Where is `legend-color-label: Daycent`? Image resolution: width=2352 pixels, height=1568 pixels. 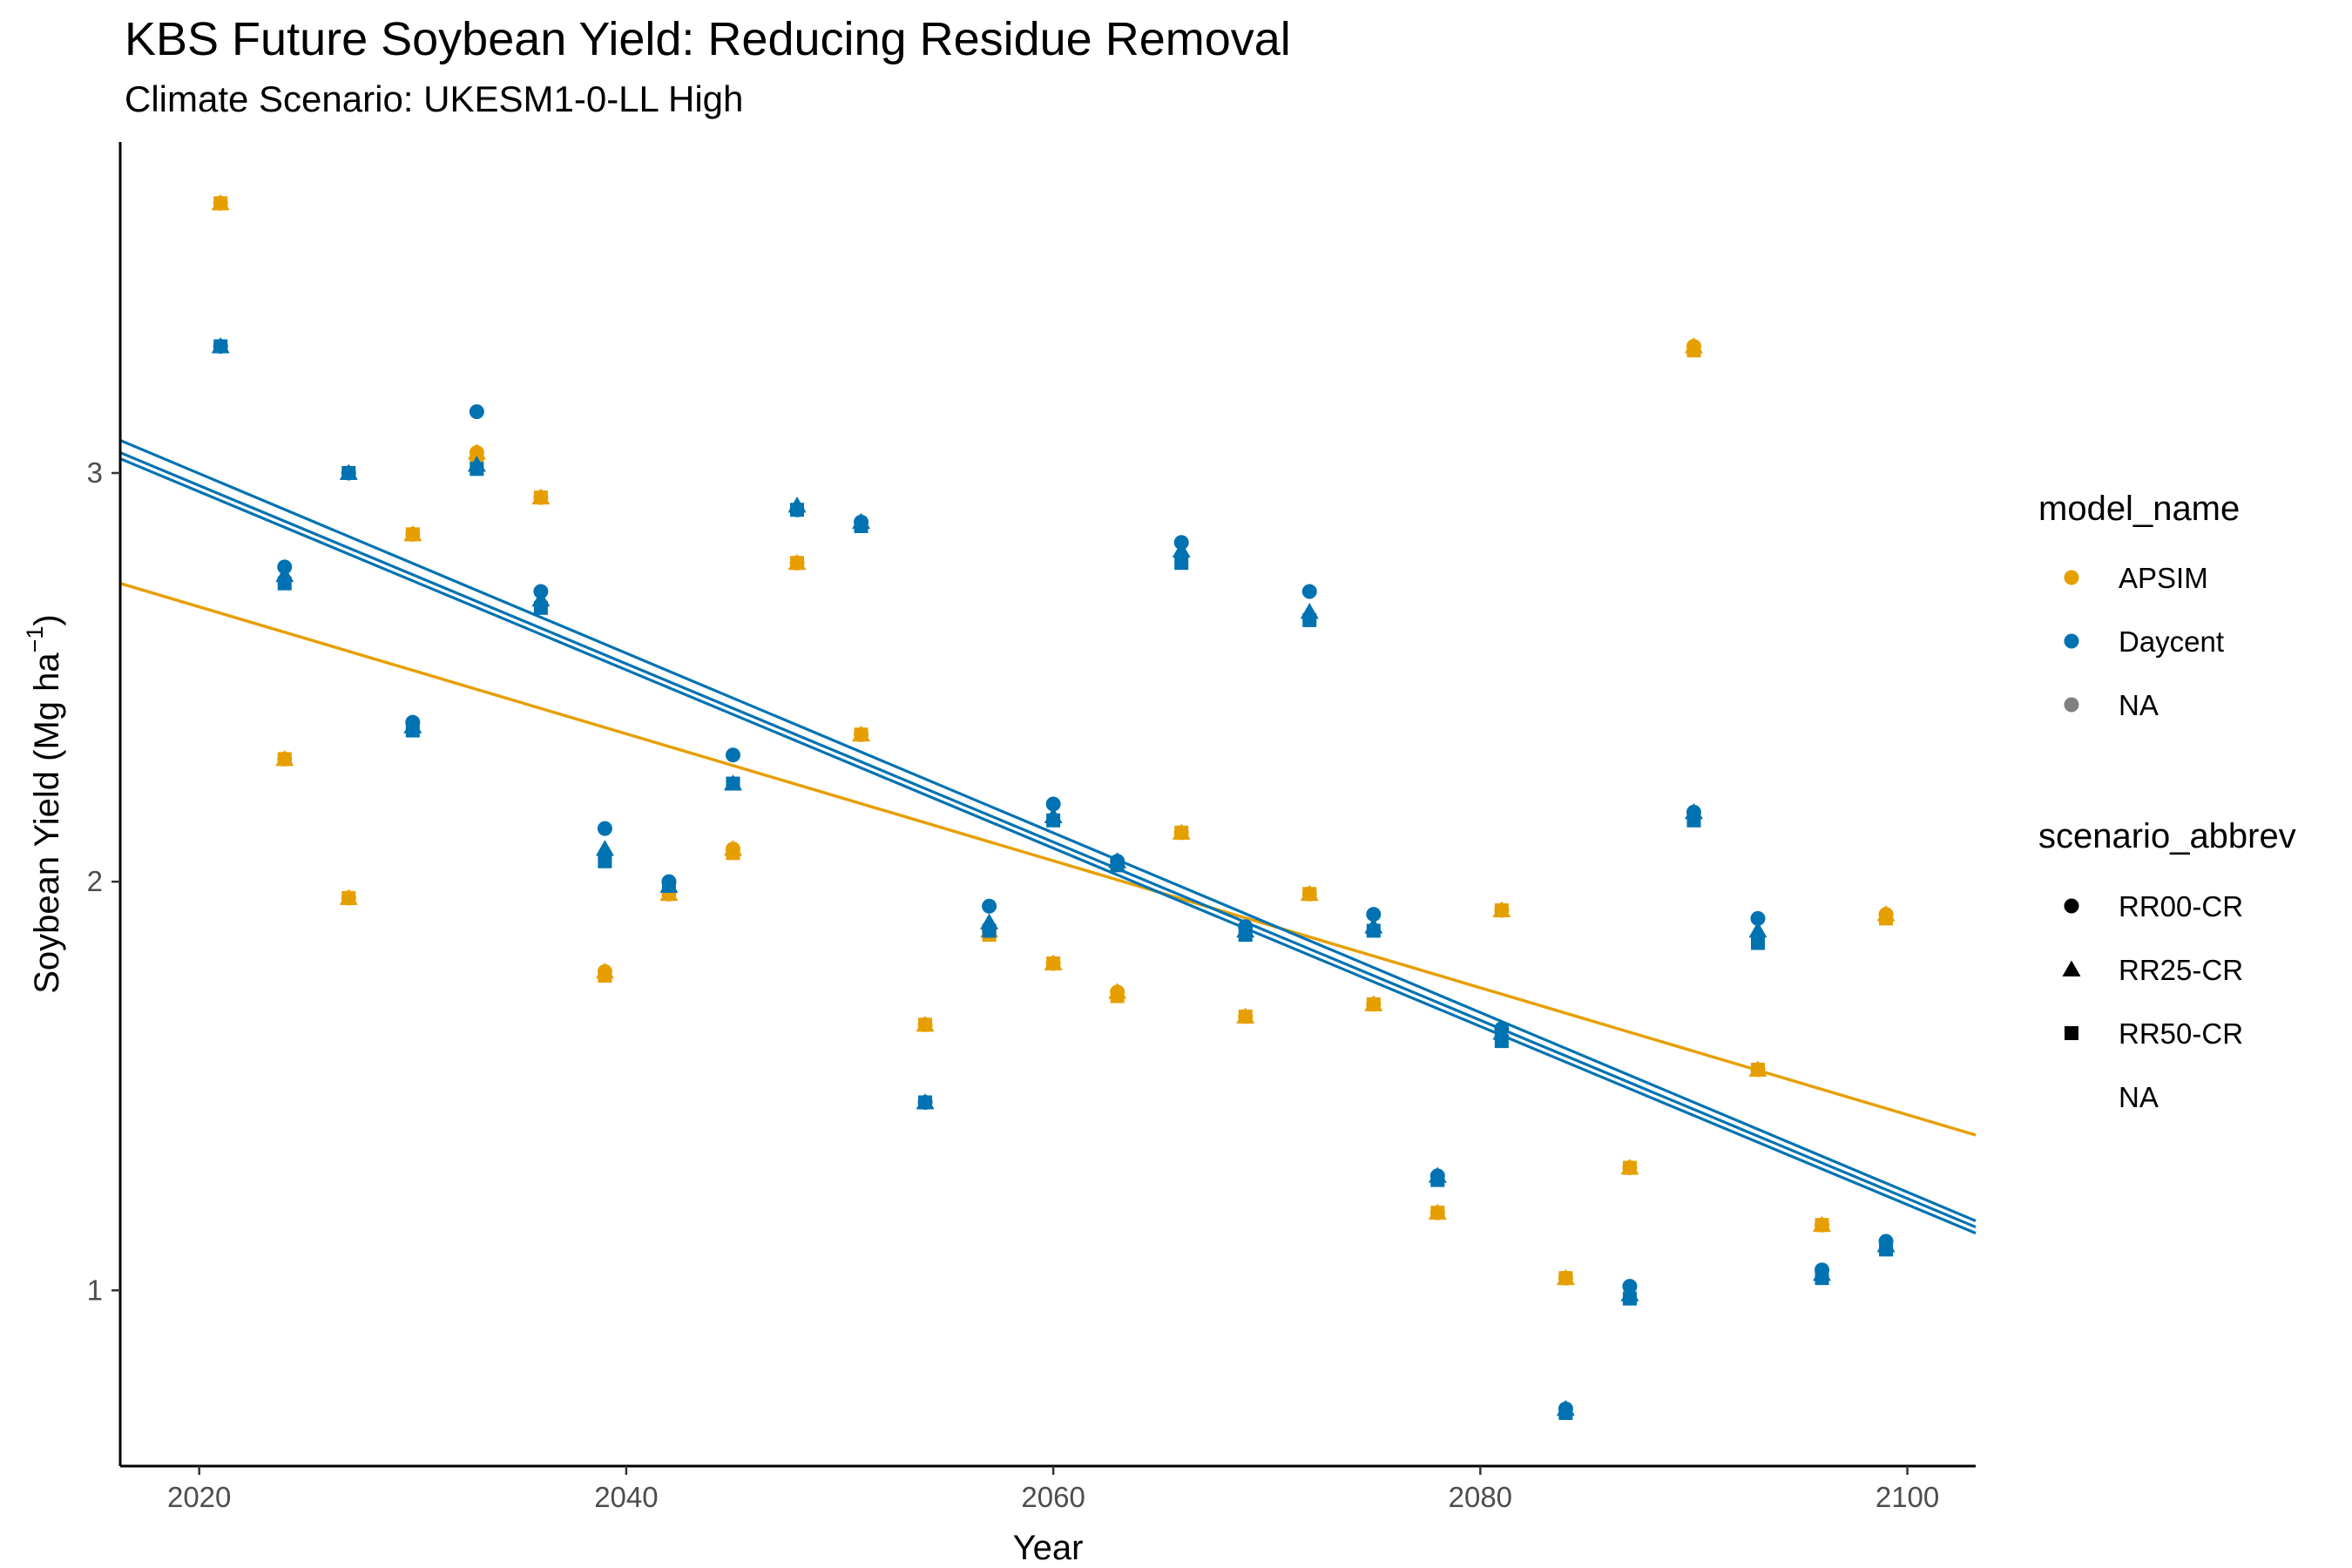
legend-color-label: Daycent is located at coordinates (2171, 641).